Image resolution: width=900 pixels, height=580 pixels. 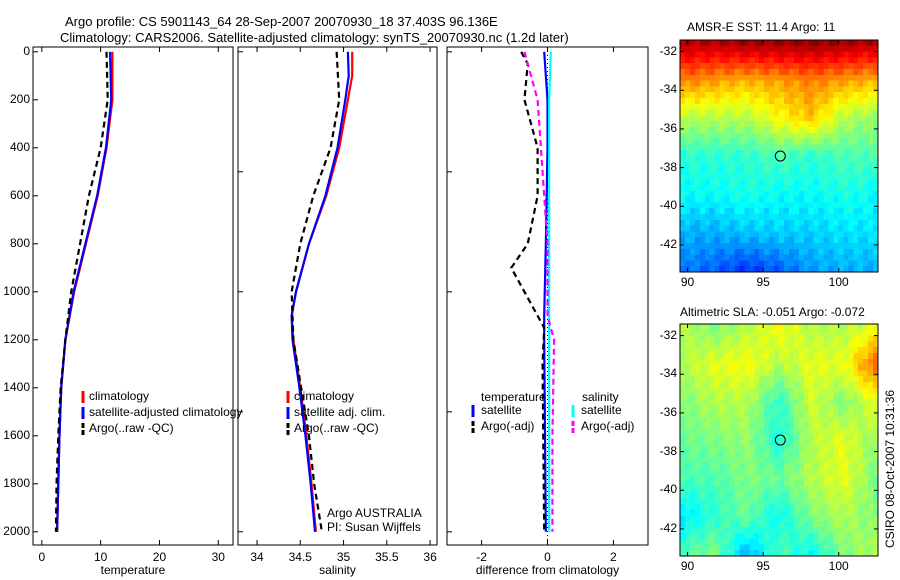 I want to click on temp-ytick-label: 1800, so click(x=16, y=482).